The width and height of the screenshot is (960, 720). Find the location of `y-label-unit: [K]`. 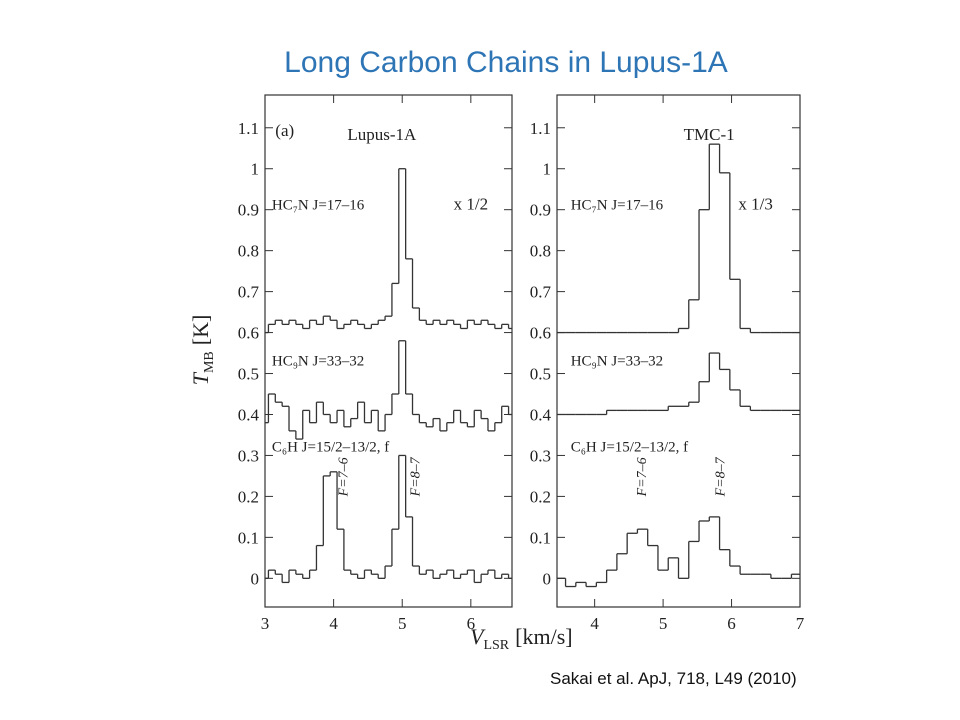

y-label-unit: [K] is located at coordinates (200, 330).